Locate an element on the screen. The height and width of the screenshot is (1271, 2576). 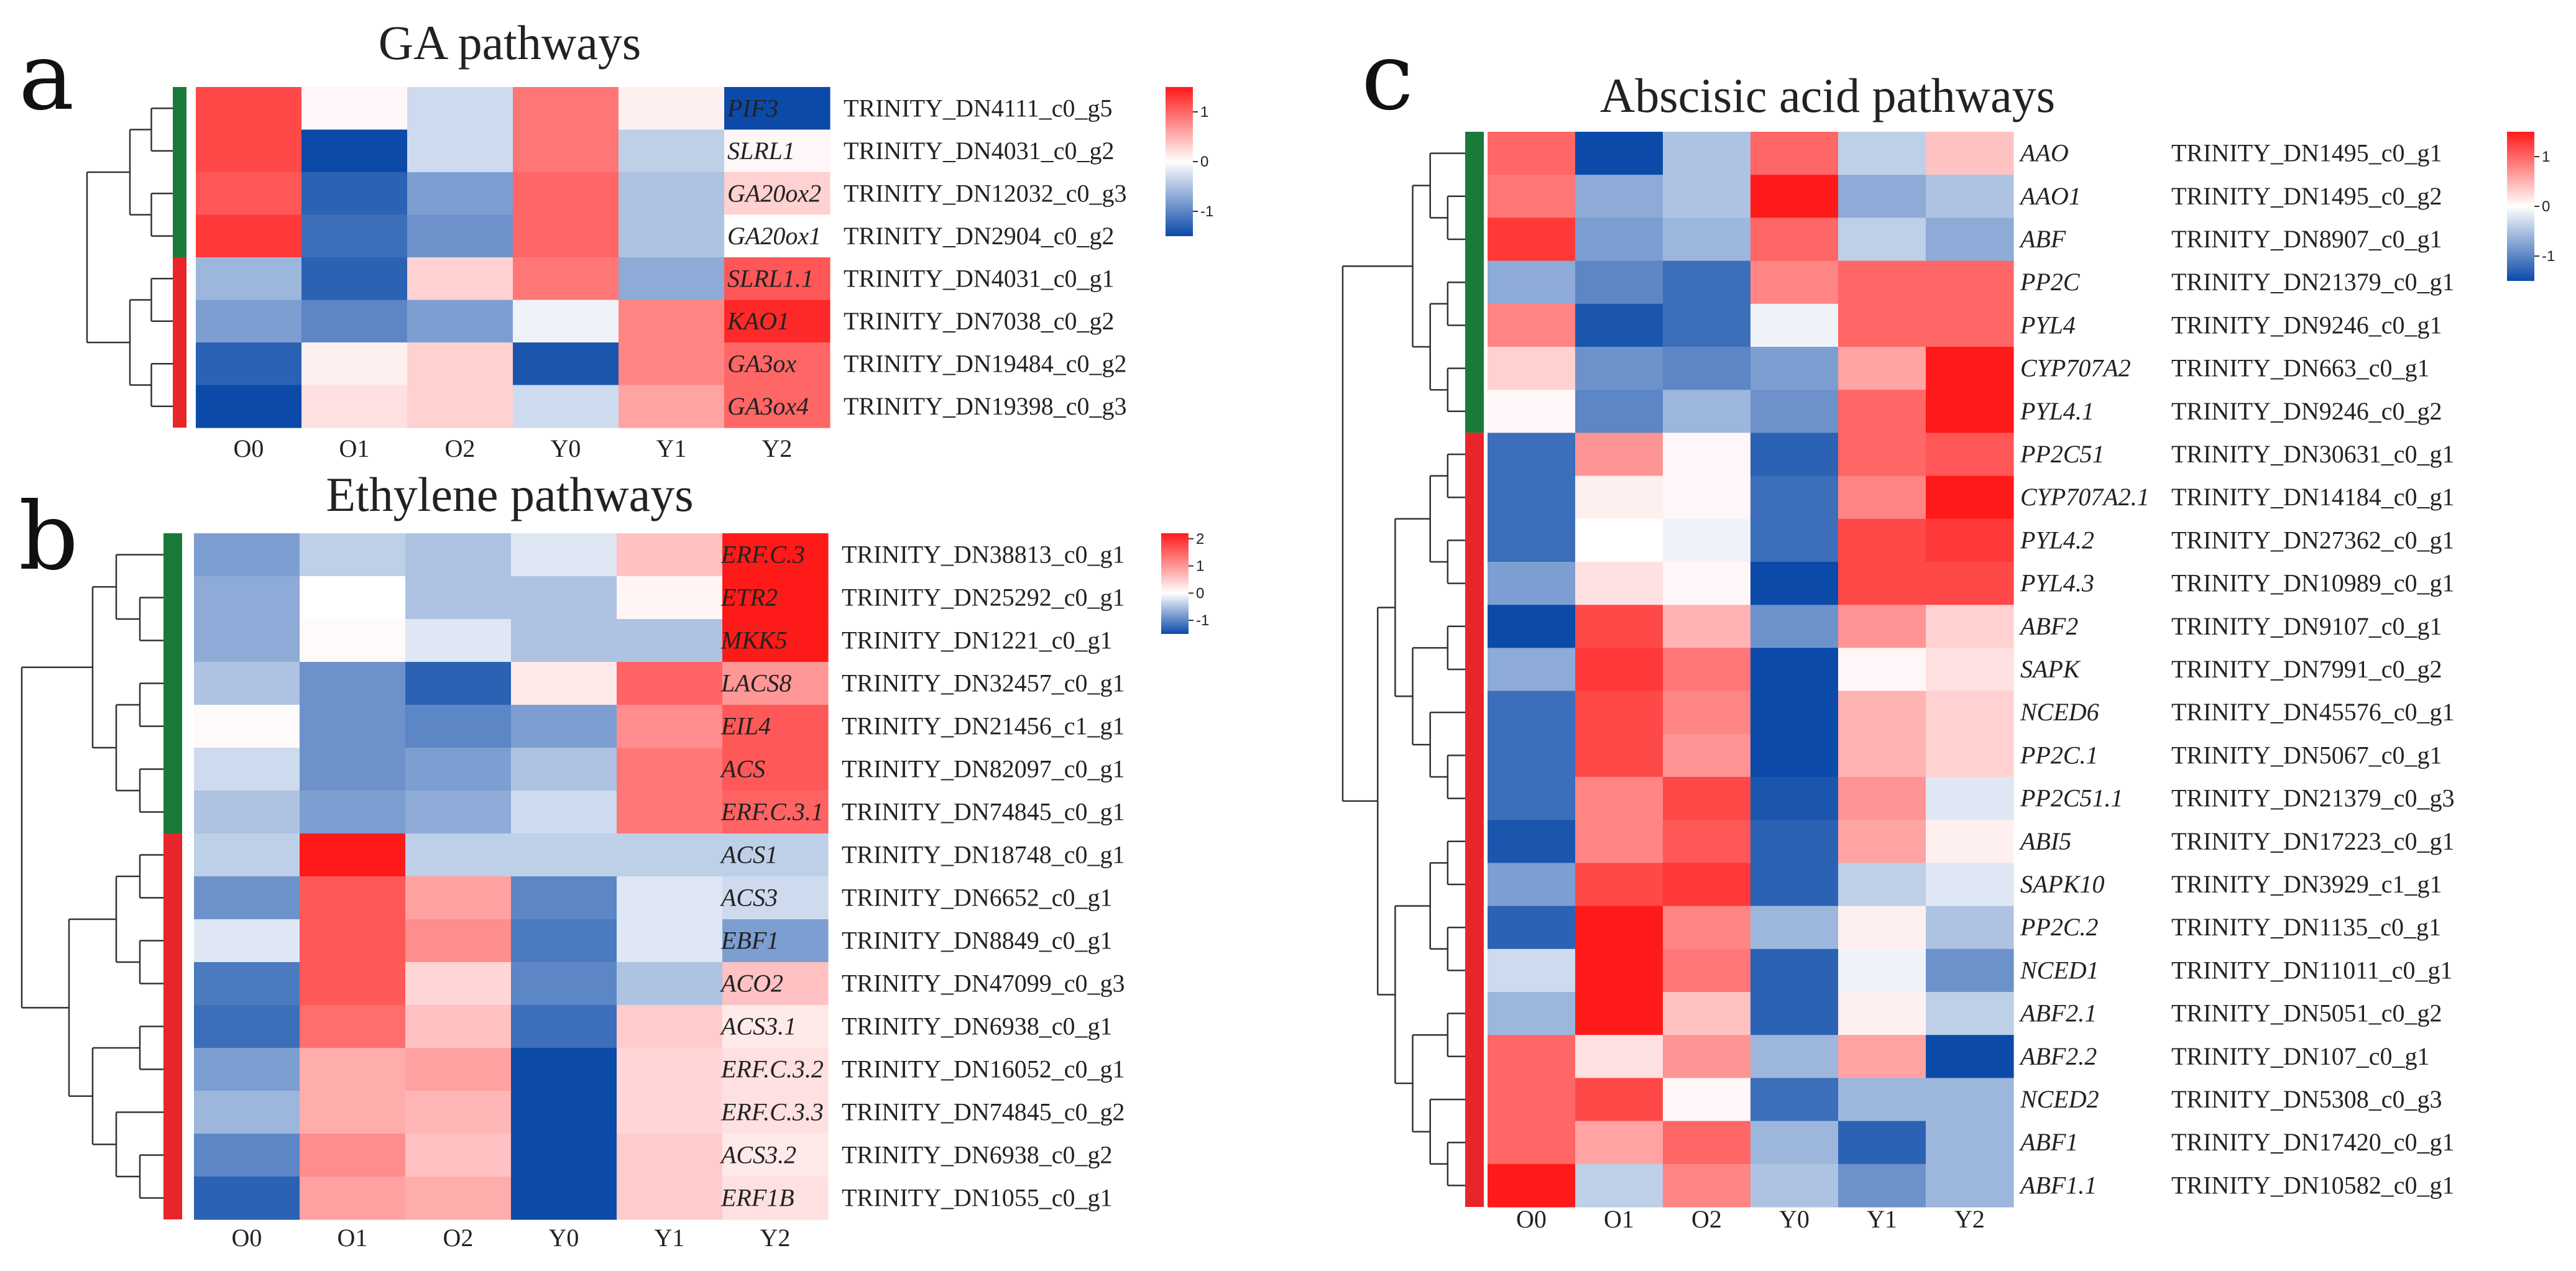
transcript-id: TRINITY_DN21379_c0_g1 is located at coordinates (2313, 282).